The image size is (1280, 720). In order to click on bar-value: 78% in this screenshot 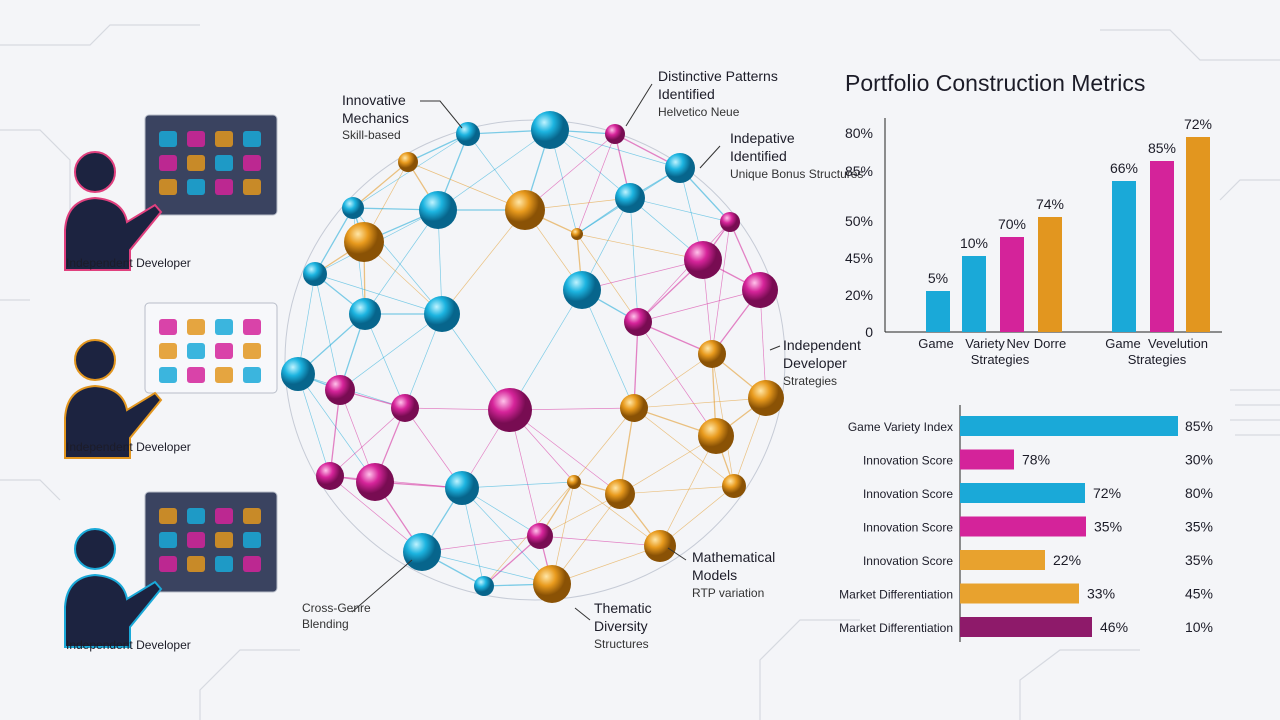, I will do `click(1036, 460)`.